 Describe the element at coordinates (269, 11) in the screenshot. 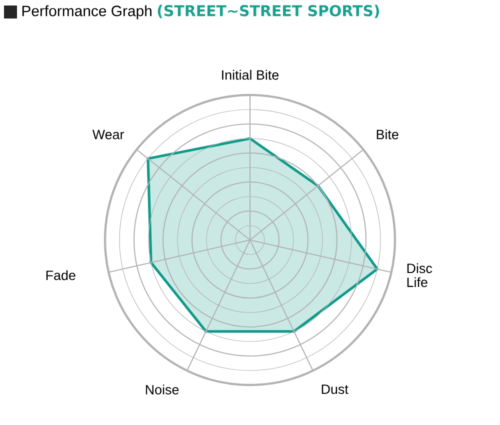

I see `chart-subtitle: (STREET∼STREET SPORTS)` at that location.